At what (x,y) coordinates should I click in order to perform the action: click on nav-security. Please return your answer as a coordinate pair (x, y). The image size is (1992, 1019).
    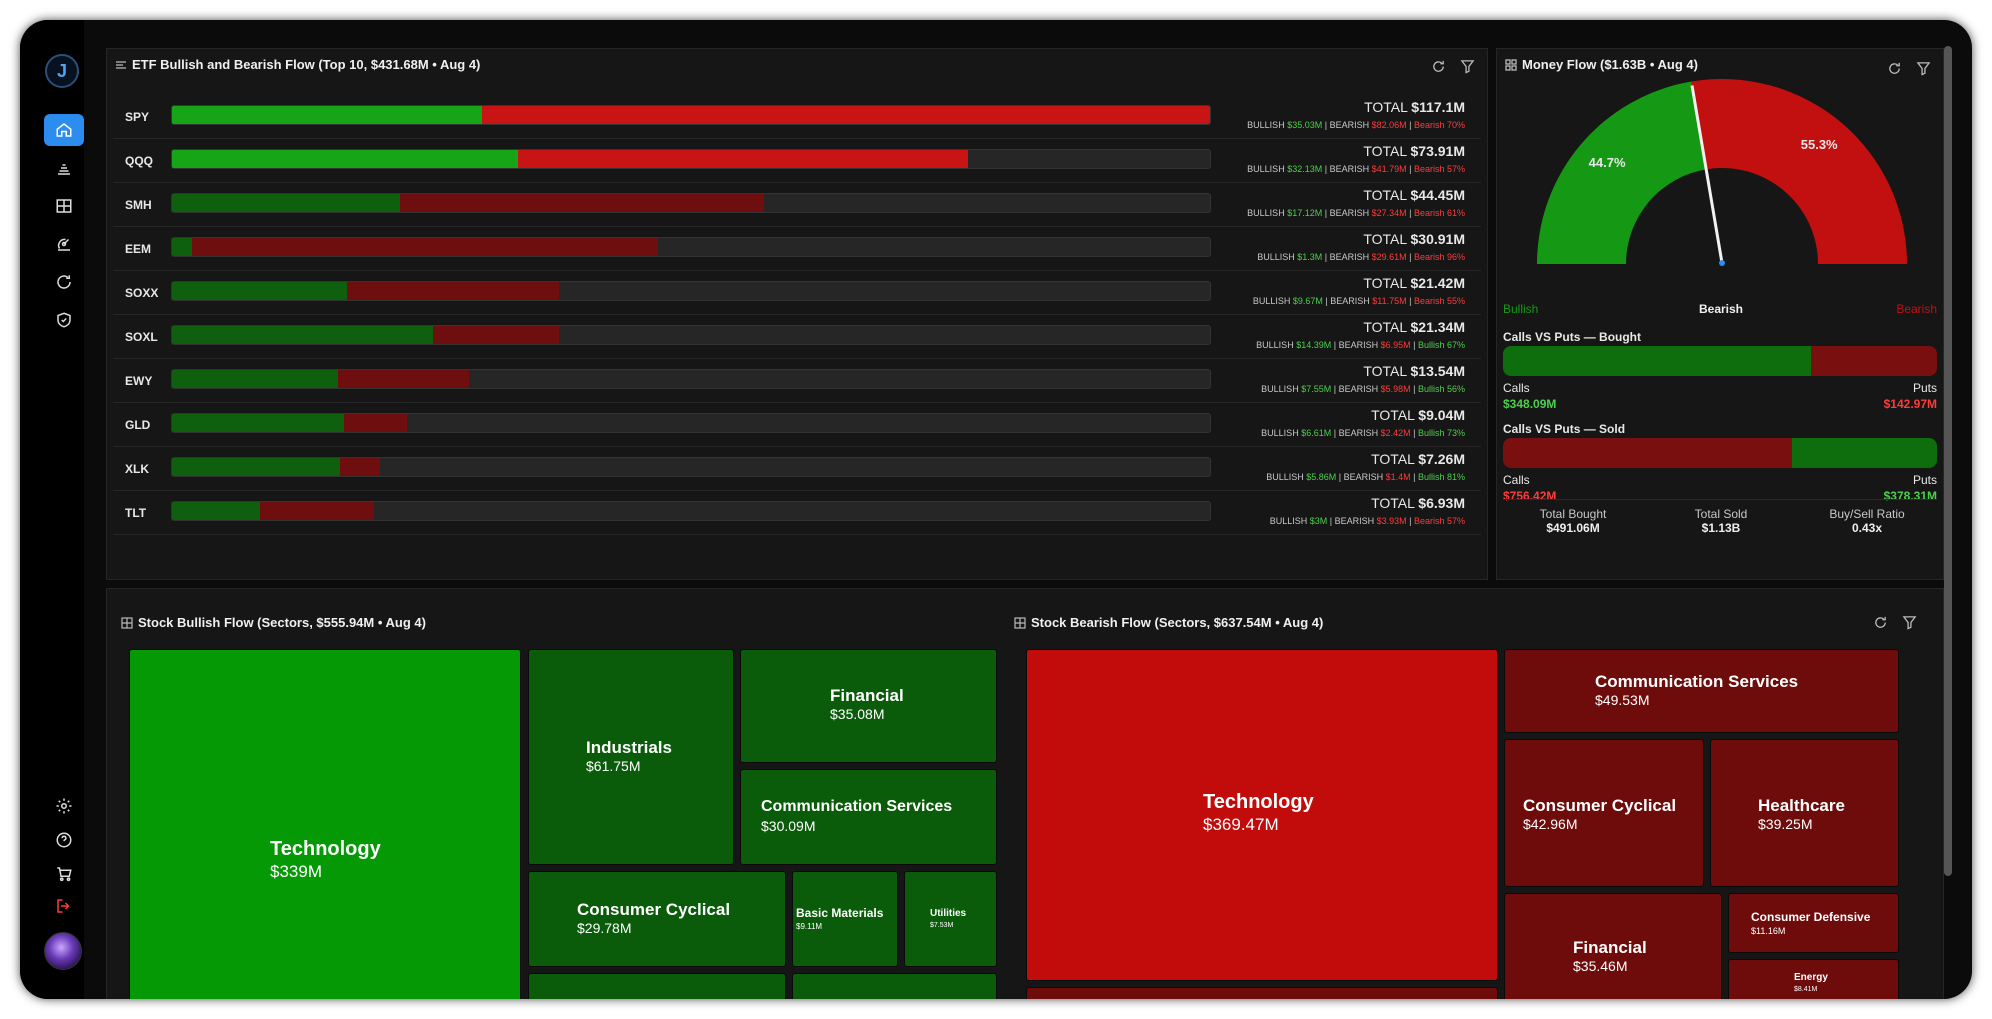
    Looking at the image, I should click on (64, 320).